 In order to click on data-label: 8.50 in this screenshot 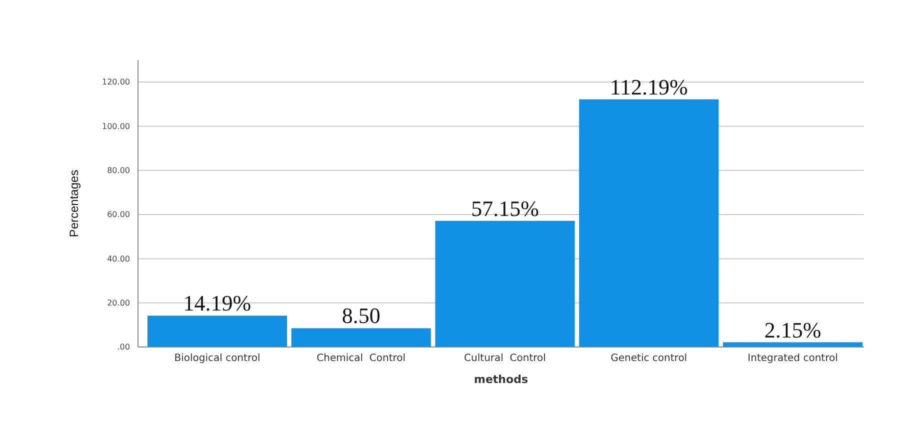, I will do `click(361, 315)`.